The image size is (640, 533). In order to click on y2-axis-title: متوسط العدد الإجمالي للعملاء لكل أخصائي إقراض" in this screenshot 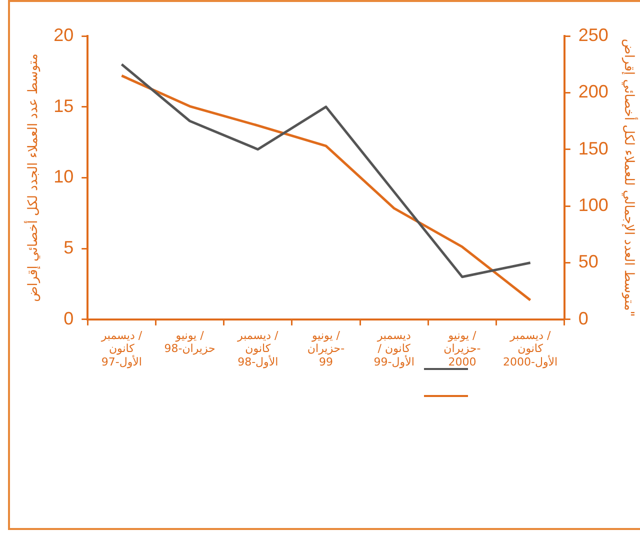, I will do `click(629, 177)`.